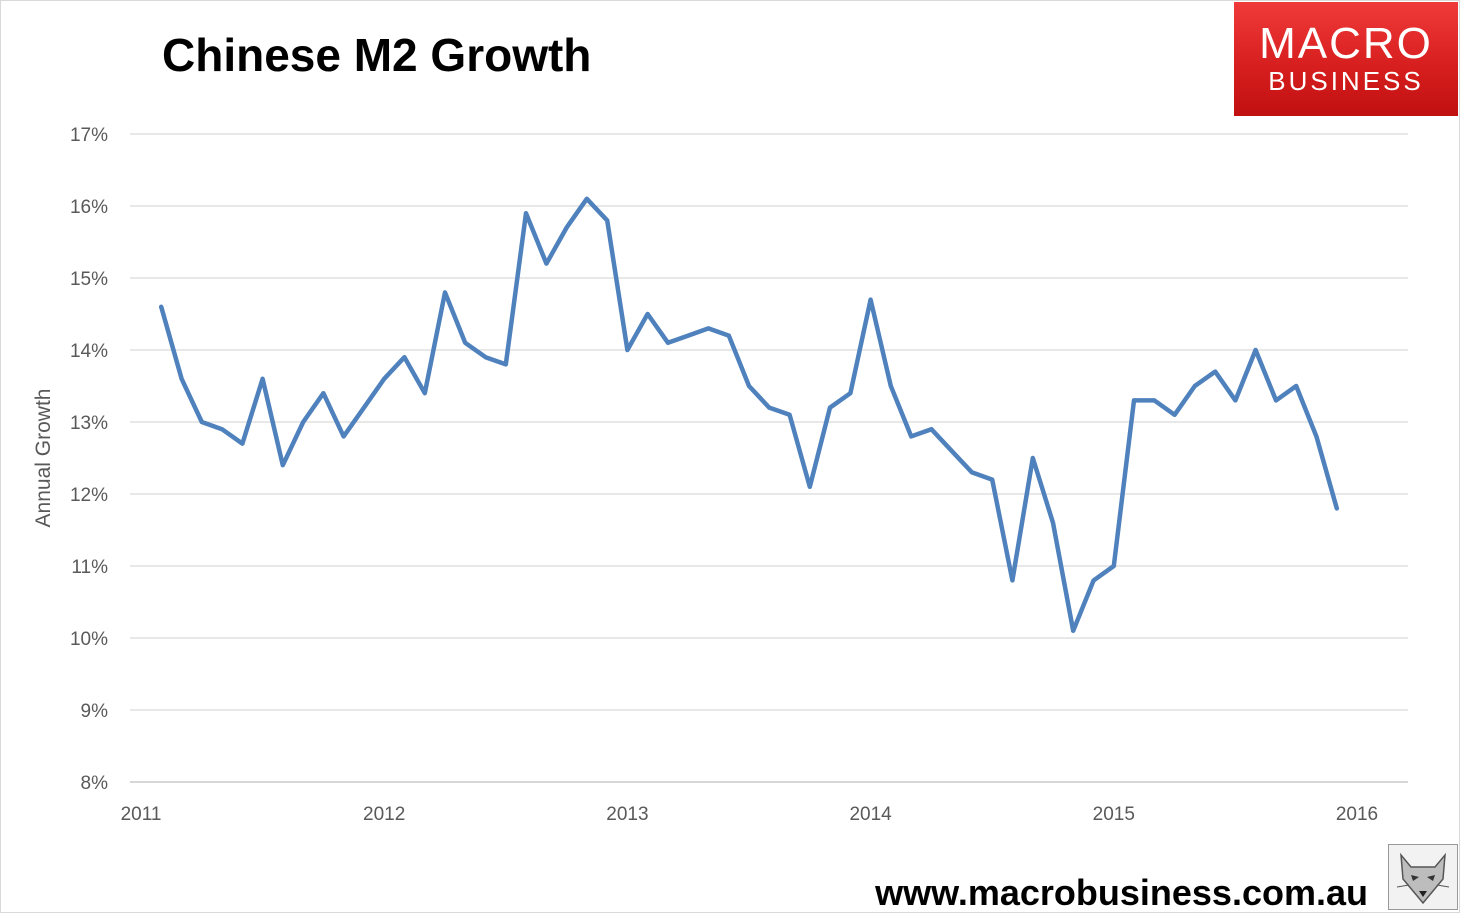 The image size is (1460, 914). What do you see at coordinates (750, 814) in the screenshot?
I see `x-axis-ticks: 2011 2012 2013 2014 2015 2016` at bounding box center [750, 814].